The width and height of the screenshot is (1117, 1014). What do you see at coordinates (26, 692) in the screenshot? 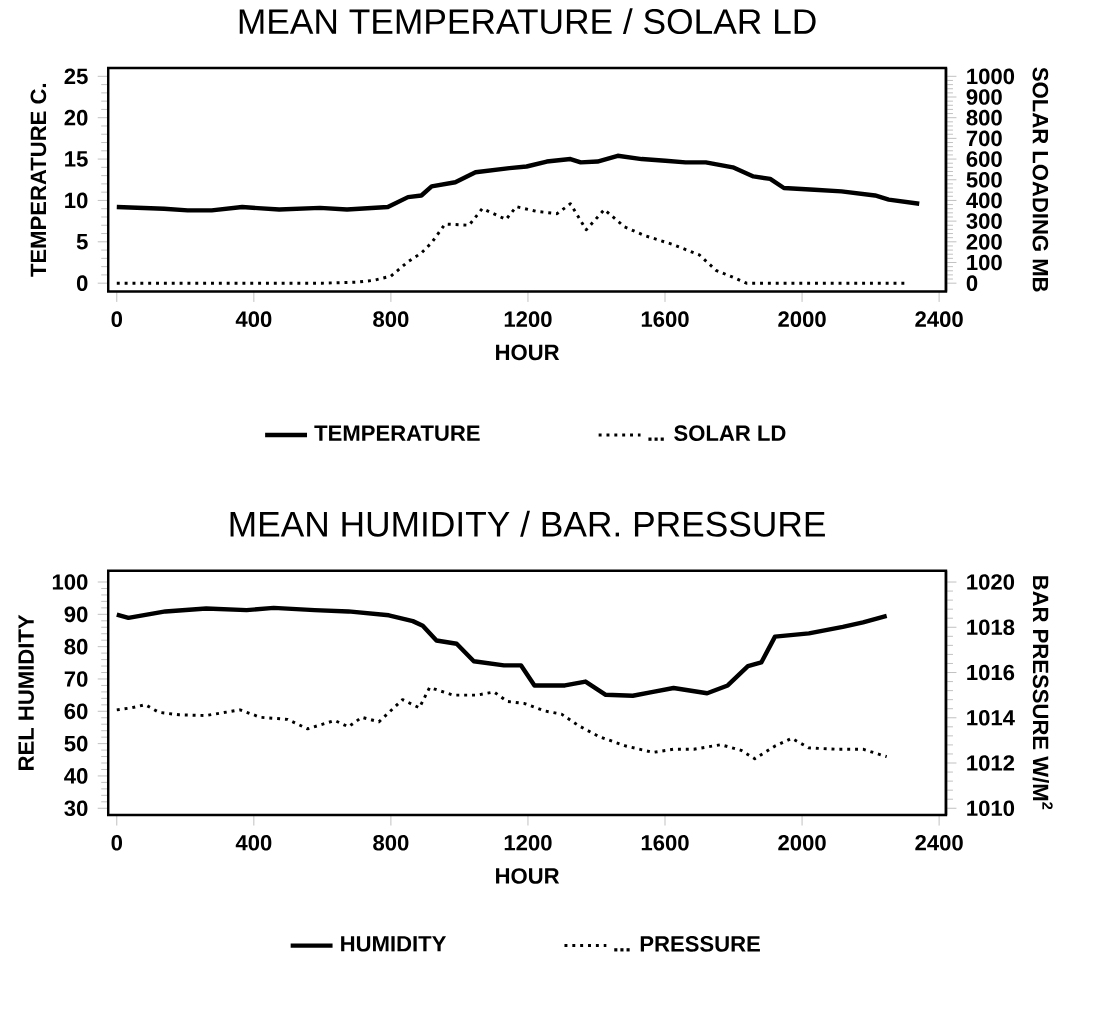
I see `y-axis-title: REL HUMIDITY` at bounding box center [26, 692].